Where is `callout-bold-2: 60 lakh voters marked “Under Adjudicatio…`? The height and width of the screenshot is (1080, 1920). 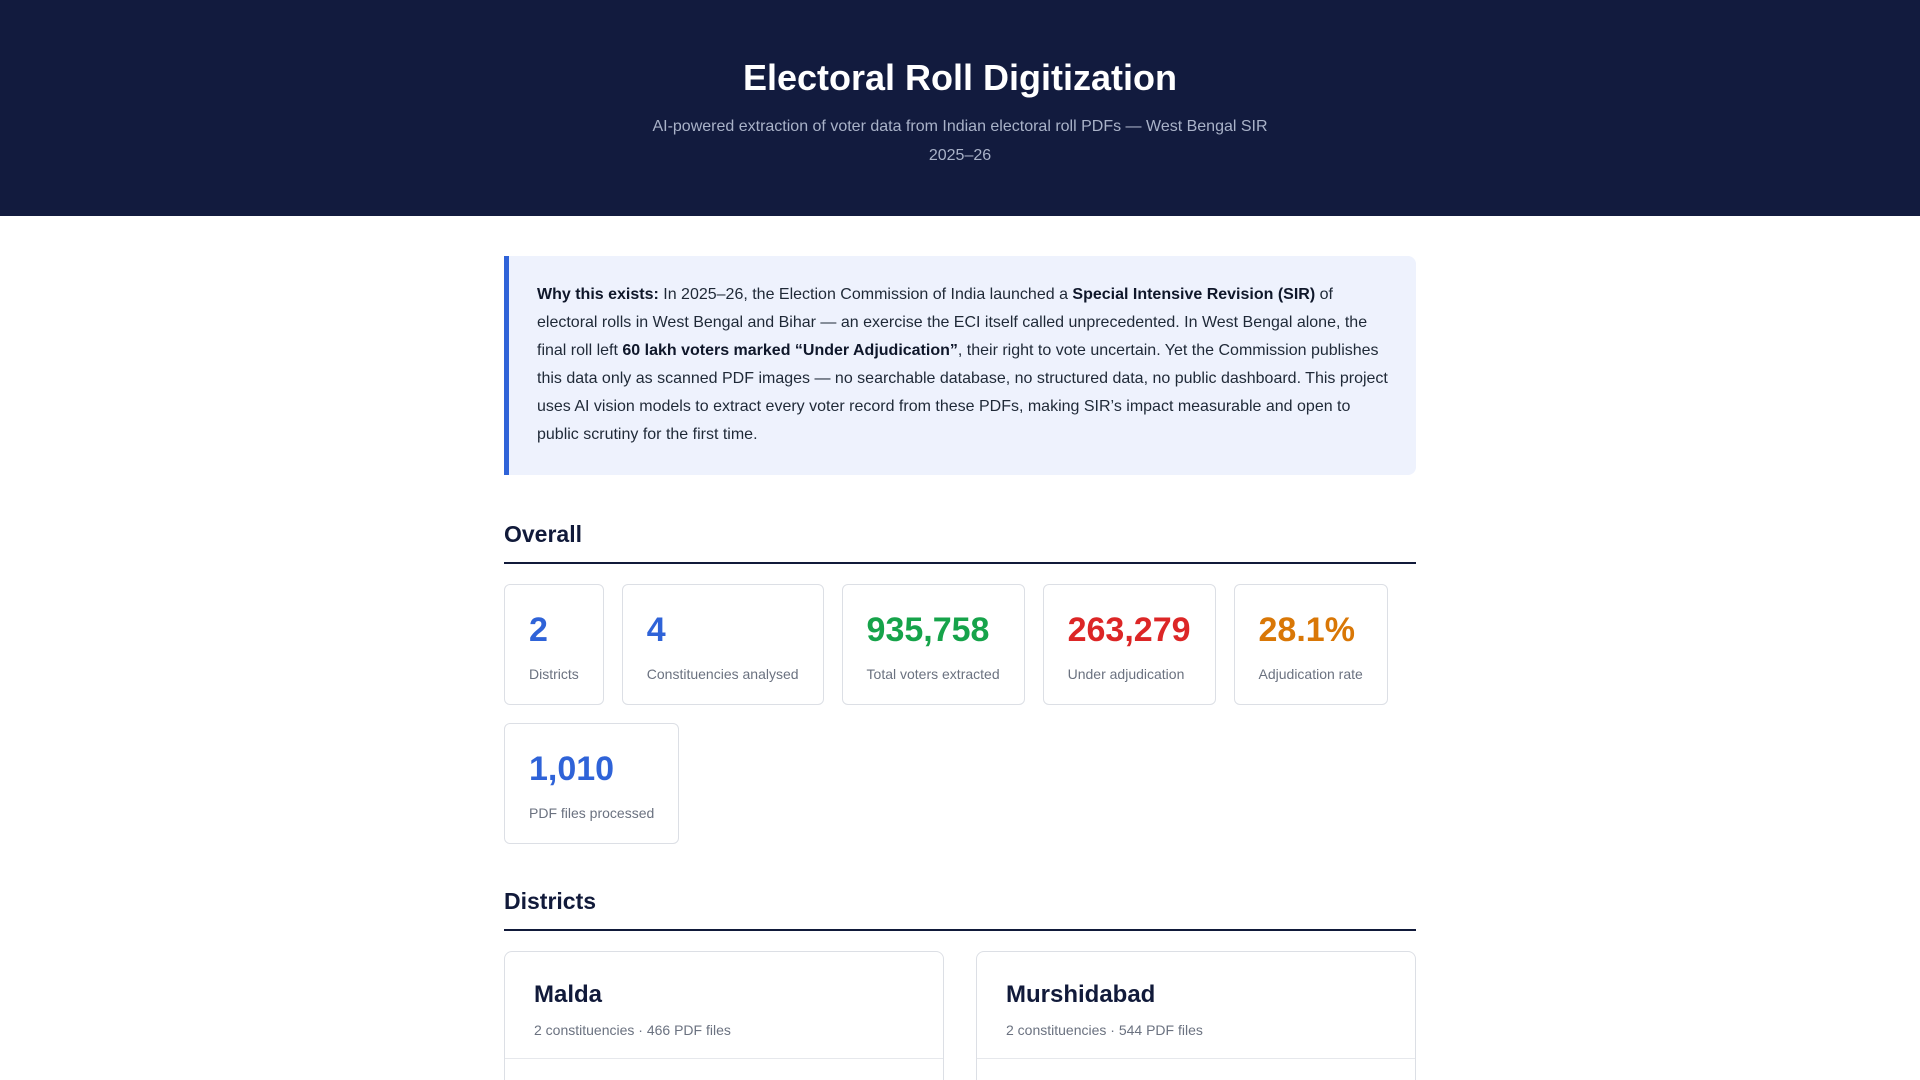
callout-bold-2: 60 lakh voters marked “Under Adjudicatio… is located at coordinates (790, 350).